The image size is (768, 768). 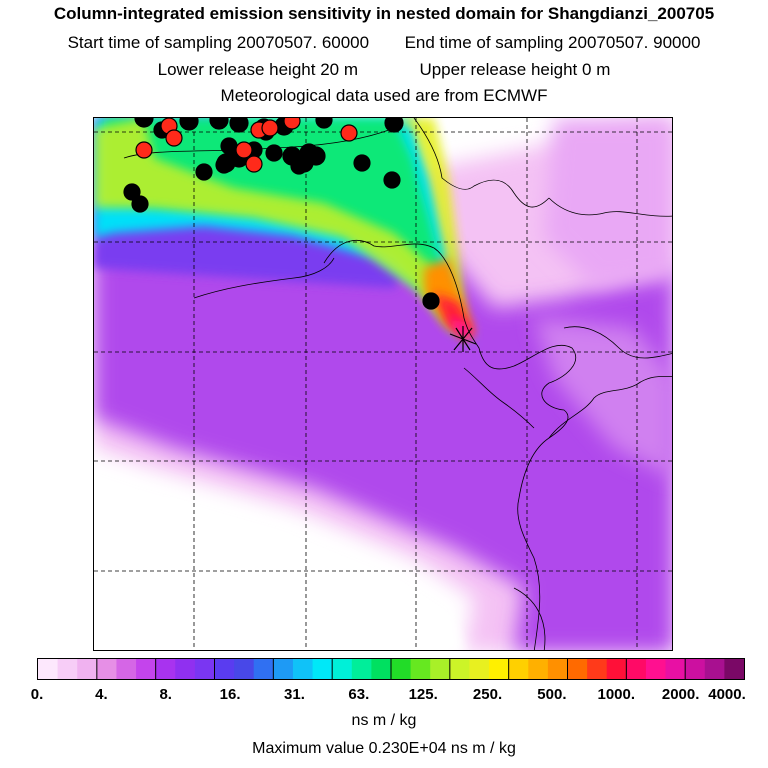 What do you see at coordinates (634, 42) in the screenshot?
I see `end-time-value: 20070507. 90000` at bounding box center [634, 42].